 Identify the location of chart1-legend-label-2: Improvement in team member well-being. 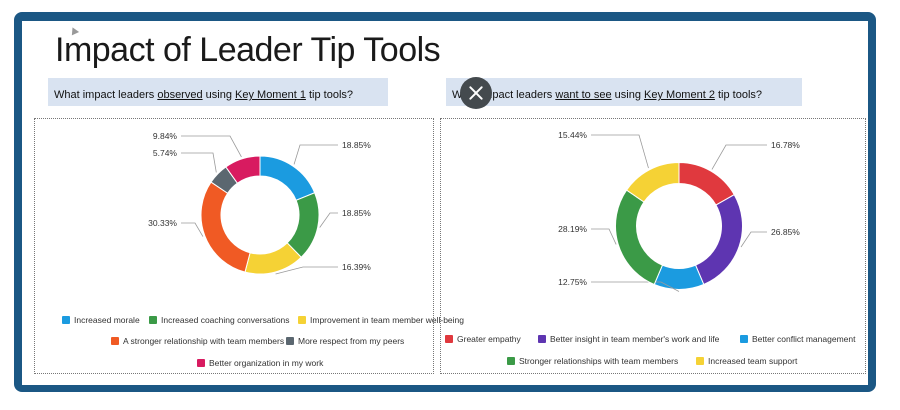
(387, 320).